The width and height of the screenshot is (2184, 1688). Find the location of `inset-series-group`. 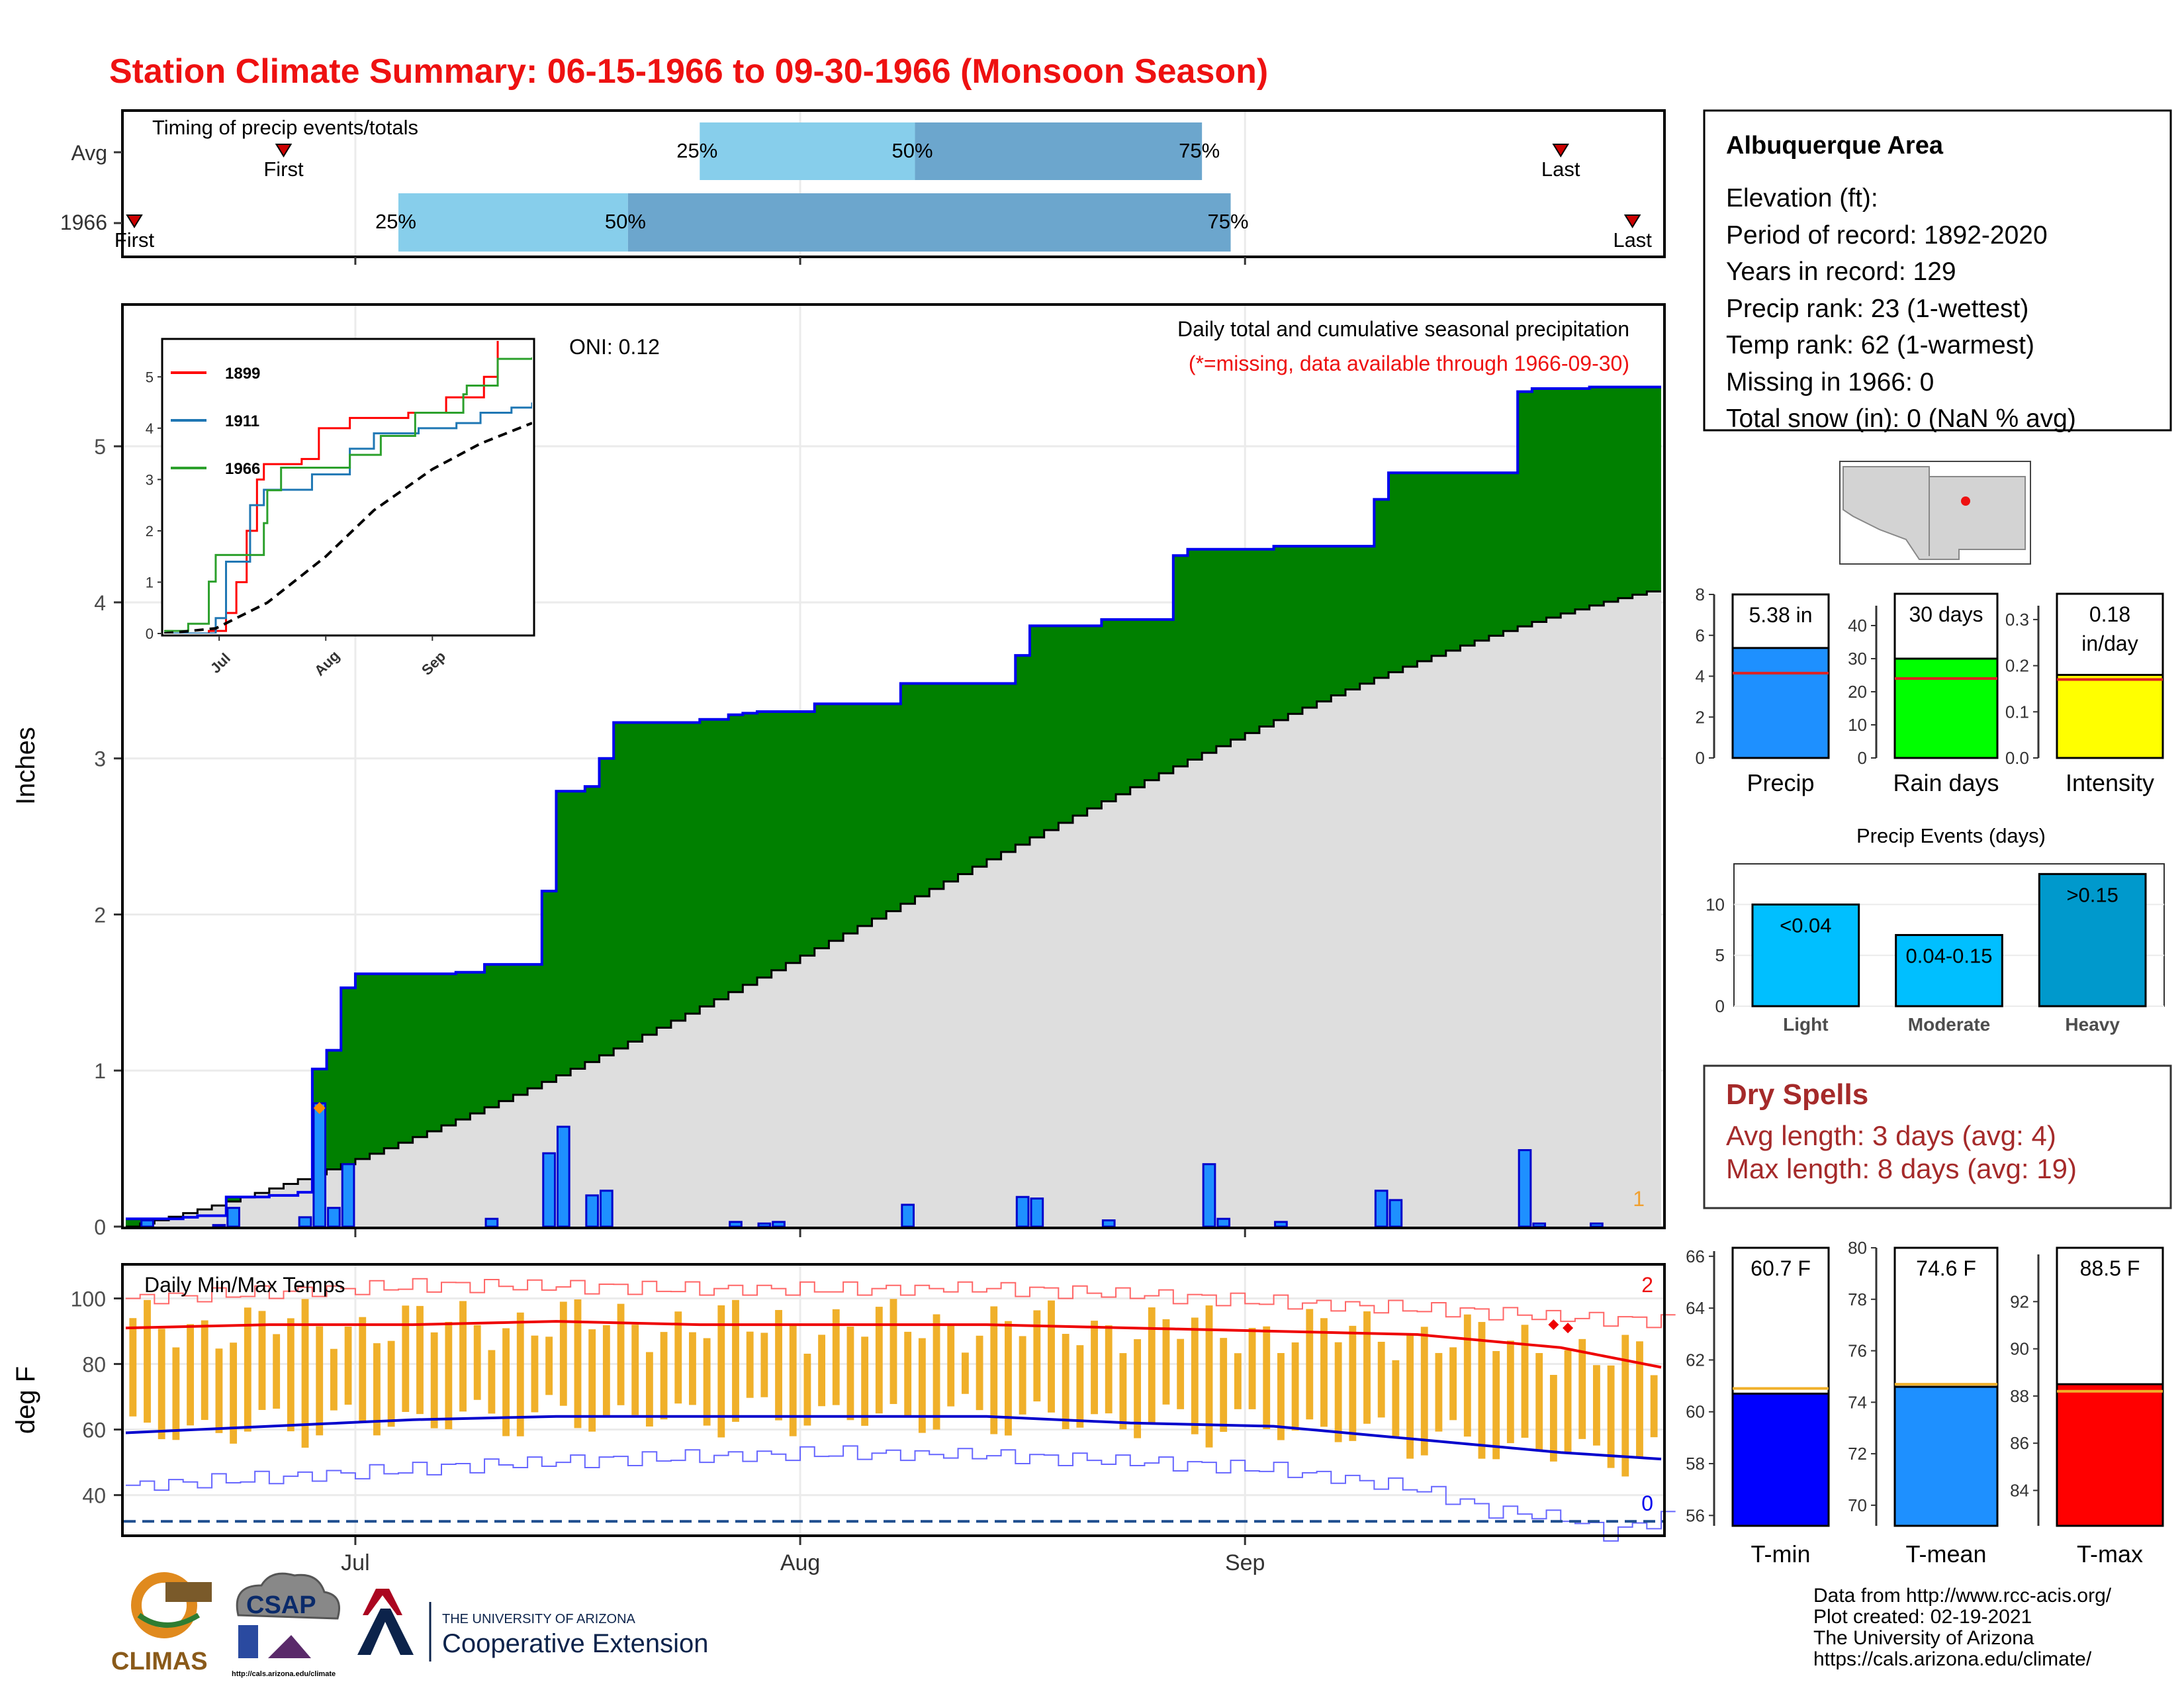

inset-series-group is located at coordinates (348, 487).